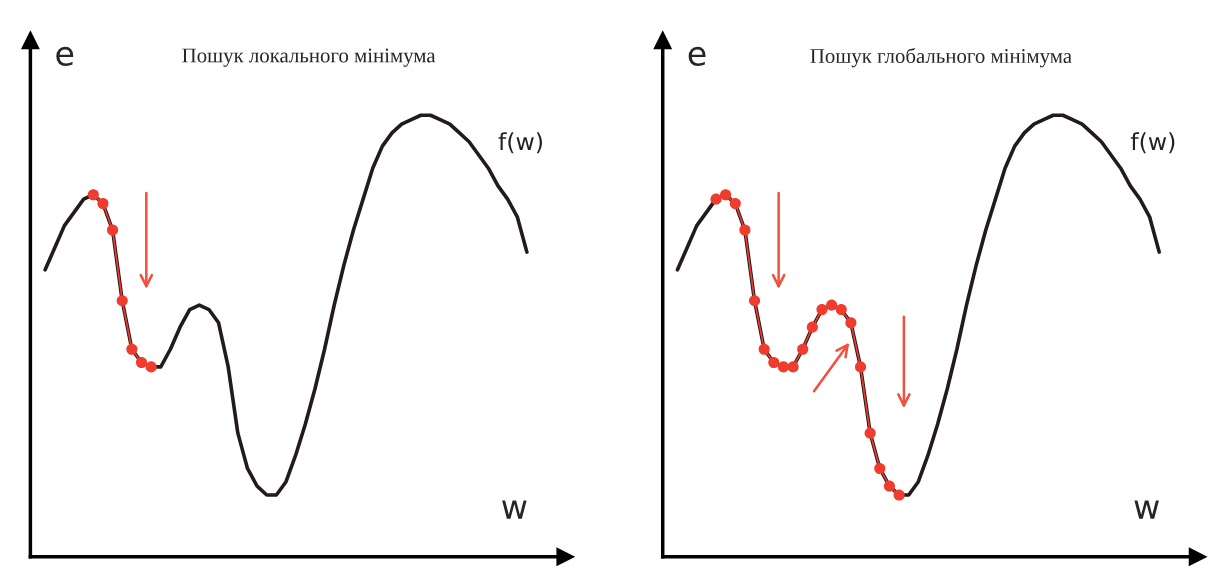 This screenshot has height=574, width=1216. Describe the element at coordinates (309, 57) in the screenshot. I see `chart-title: Пошук локального мінімума` at that location.